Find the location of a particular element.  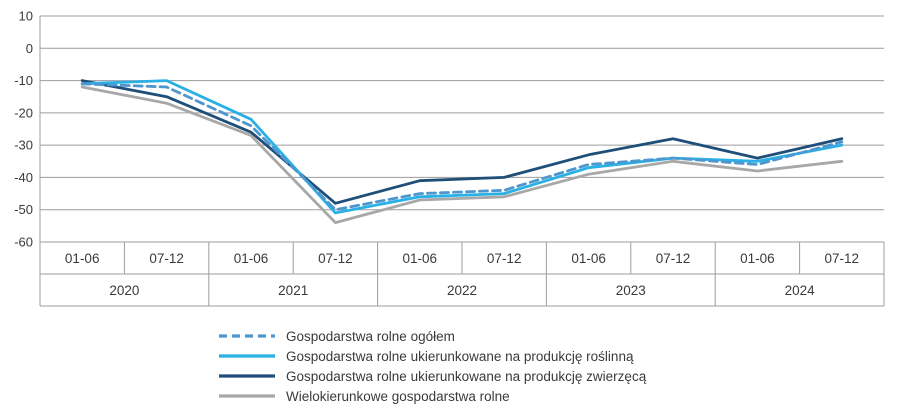

x-axis-year-label: 2024 is located at coordinates (800, 290).